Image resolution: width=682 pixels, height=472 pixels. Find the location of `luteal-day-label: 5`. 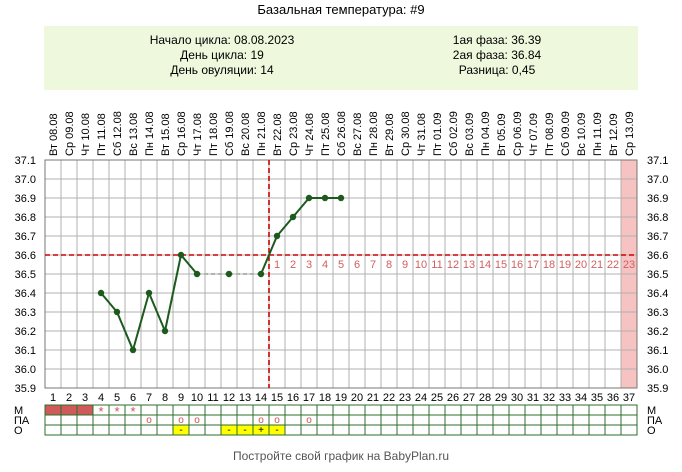

luteal-day-label: 5 is located at coordinates (341, 265).